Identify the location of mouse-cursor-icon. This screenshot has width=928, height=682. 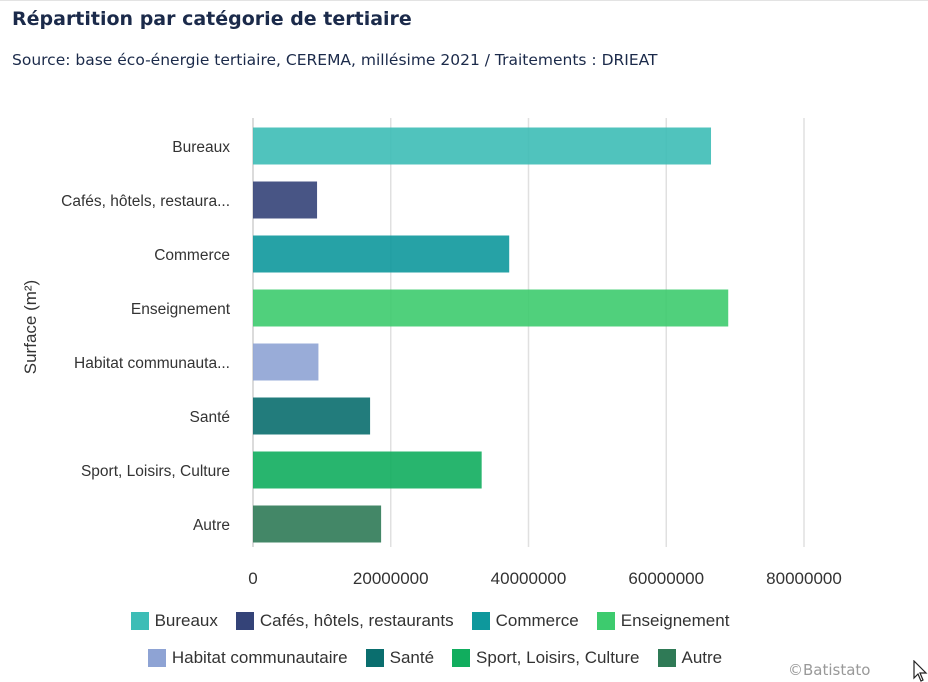
(920, 671).